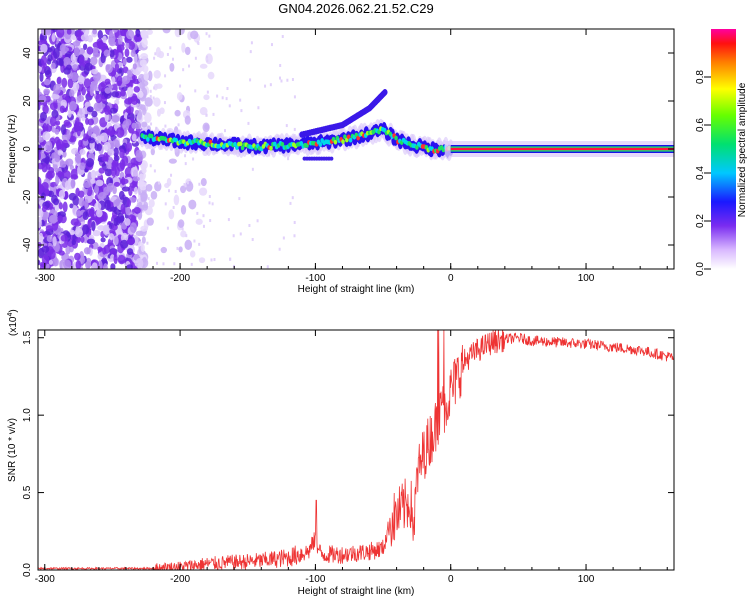 Image resolution: width=750 pixels, height=600 pixels. I want to click on spectrogram-y-label: Frequency (Hz), so click(12, 149).